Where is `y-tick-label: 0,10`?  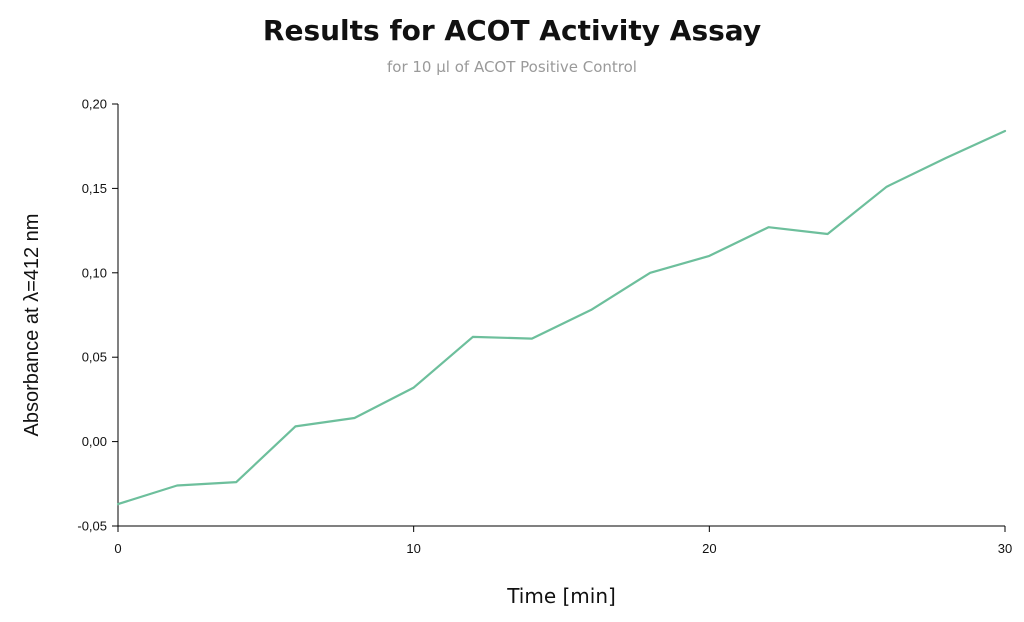
y-tick-label: 0,10 is located at coordinates (94, 272).